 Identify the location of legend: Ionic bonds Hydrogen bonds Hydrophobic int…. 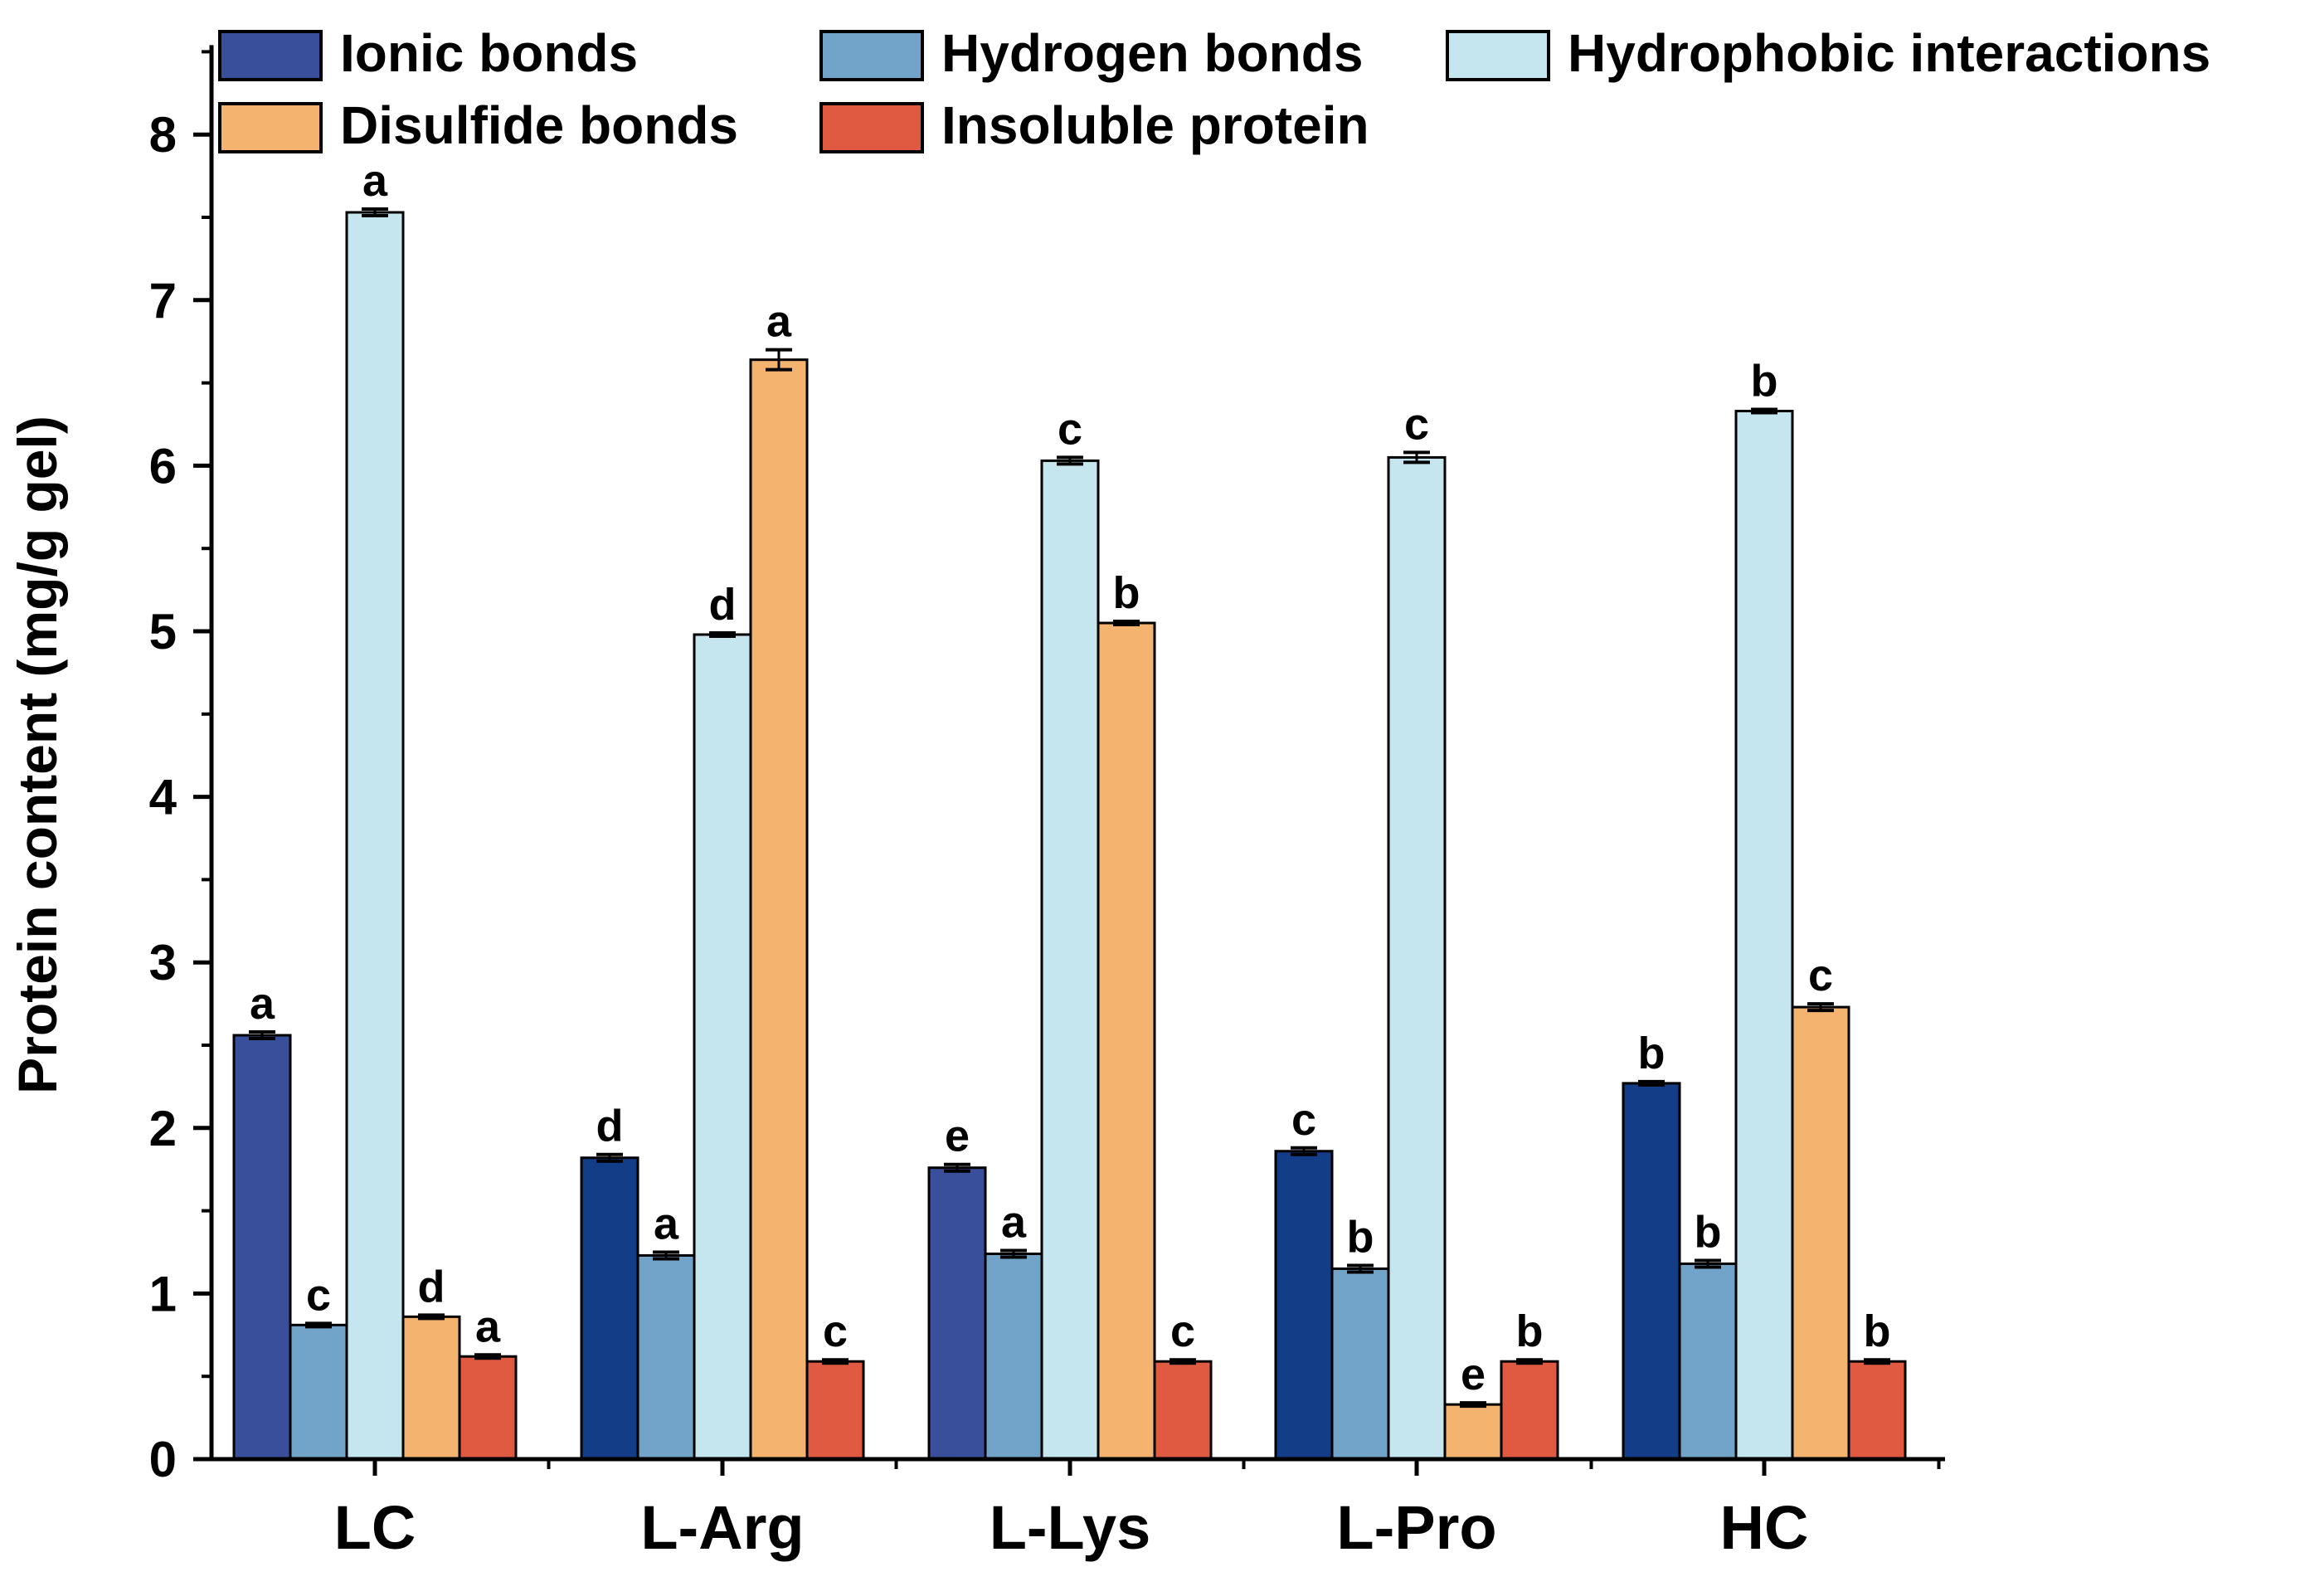
(1214, 89).